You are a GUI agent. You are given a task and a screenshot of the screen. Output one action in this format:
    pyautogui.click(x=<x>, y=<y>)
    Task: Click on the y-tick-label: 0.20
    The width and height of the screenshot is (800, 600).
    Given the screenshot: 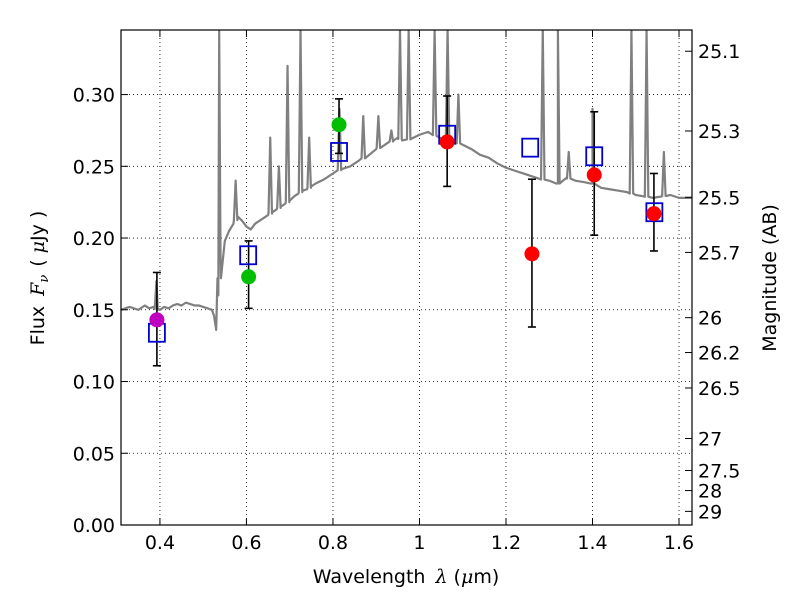 What is the action you would take?
    pyautogui.click(x=94, y=239)
    